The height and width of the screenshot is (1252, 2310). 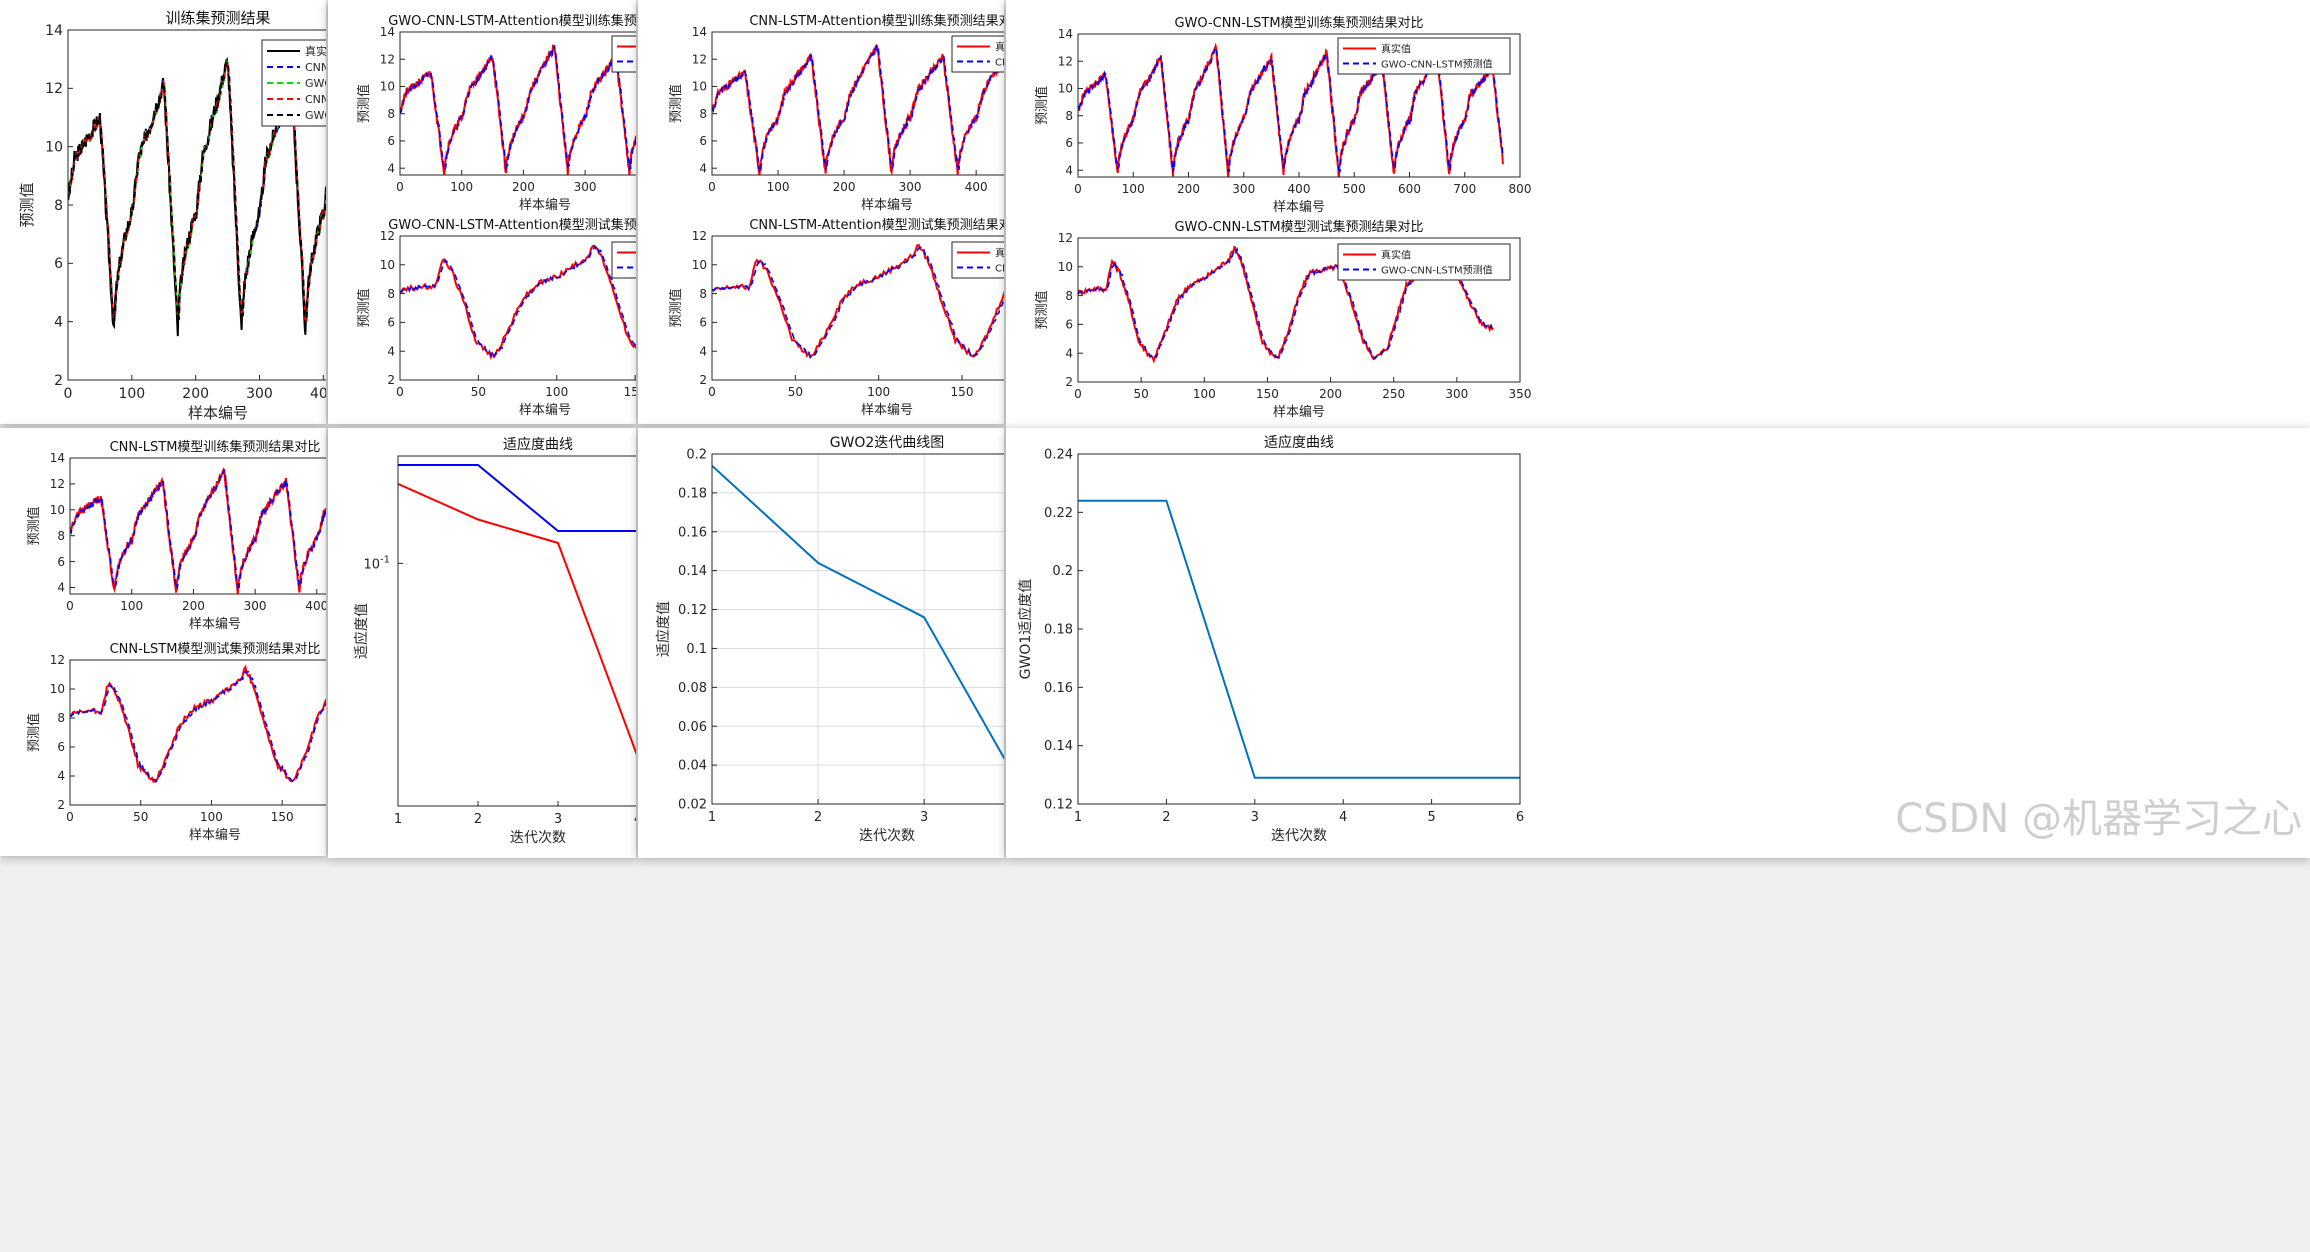 I want to click on x-tick-label: 6, so click(x=1520, y=817).